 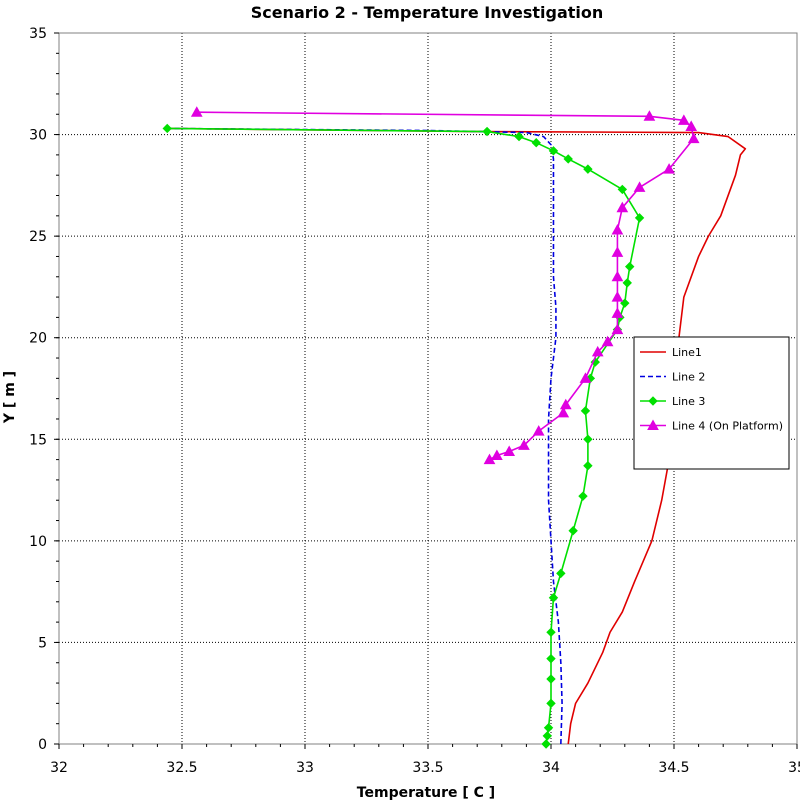 I want to click on chart-title: Scenario 2 - Temperature Investigation, so click(x=427, y=12).